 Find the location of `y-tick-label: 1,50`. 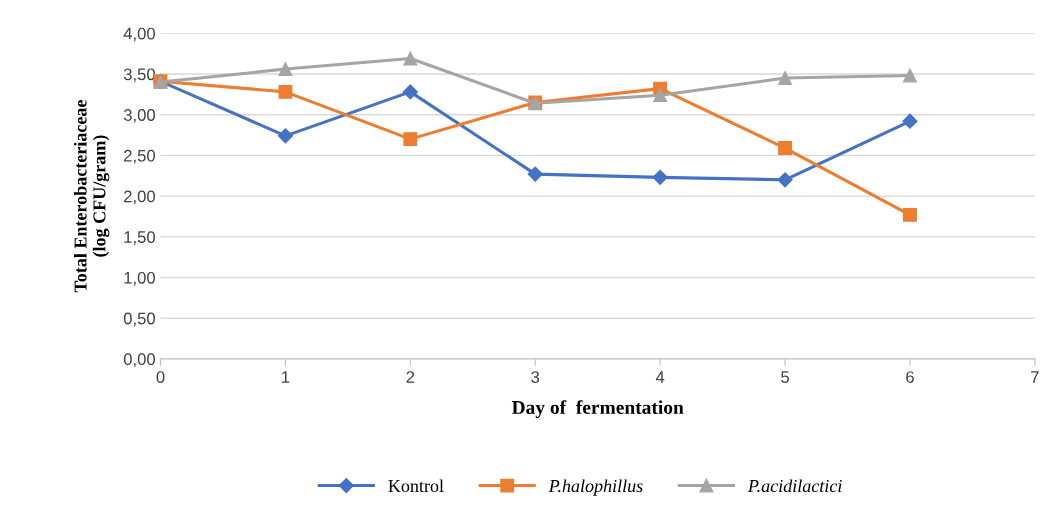

y-tick-label: 1,50 is located at coordinates (139, 238).